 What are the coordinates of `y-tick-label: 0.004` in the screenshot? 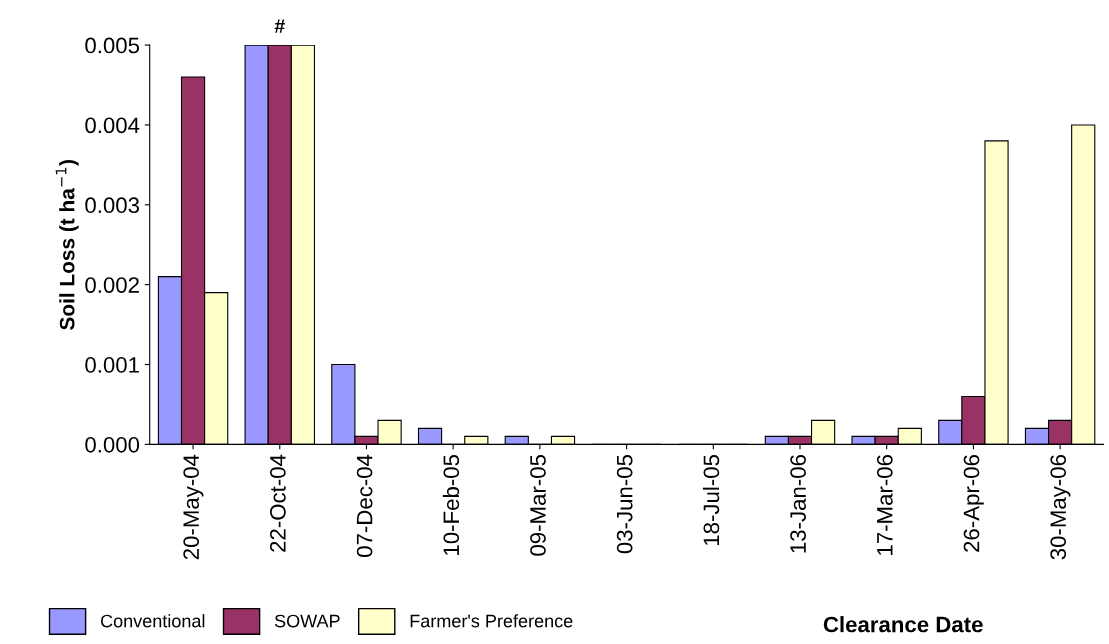 It's located at (112, 125).